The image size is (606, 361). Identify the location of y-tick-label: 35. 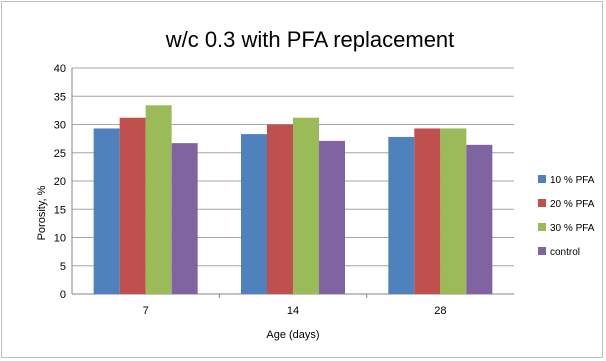
(60, 97).